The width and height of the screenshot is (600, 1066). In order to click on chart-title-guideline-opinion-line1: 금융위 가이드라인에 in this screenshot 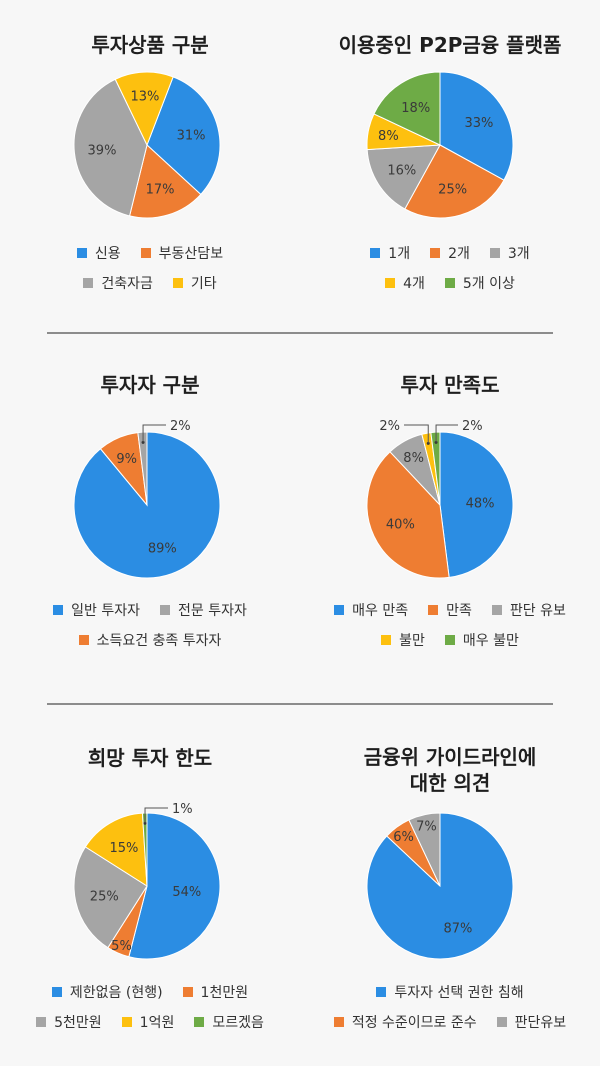, I will do `click(450, 757)`.